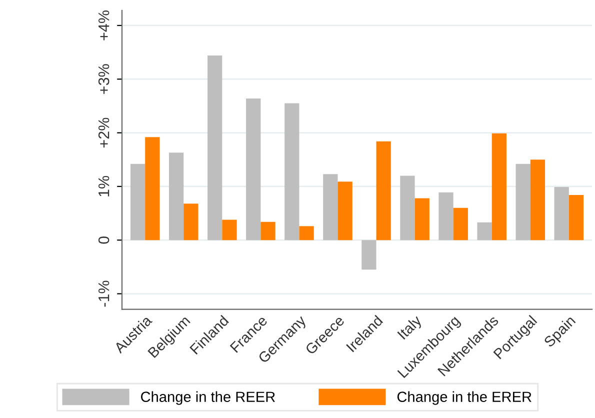 The width and height of the screenshot is (595, 418). Describe the element at coordinates (104, 25) in the screenshot. I see `y-tick-label: +4%` at that location.